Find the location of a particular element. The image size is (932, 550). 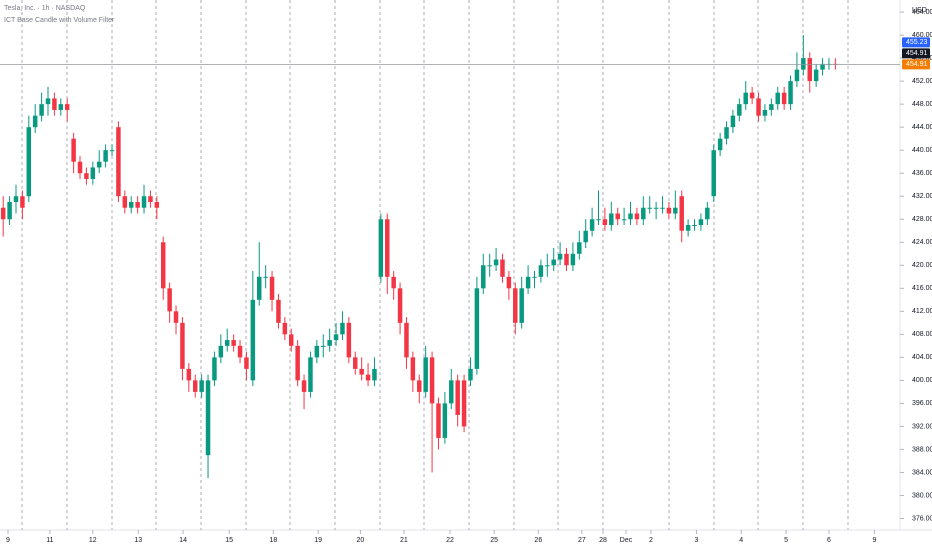

y-tick-label: 440.00 is located at coordinates (922, 150).